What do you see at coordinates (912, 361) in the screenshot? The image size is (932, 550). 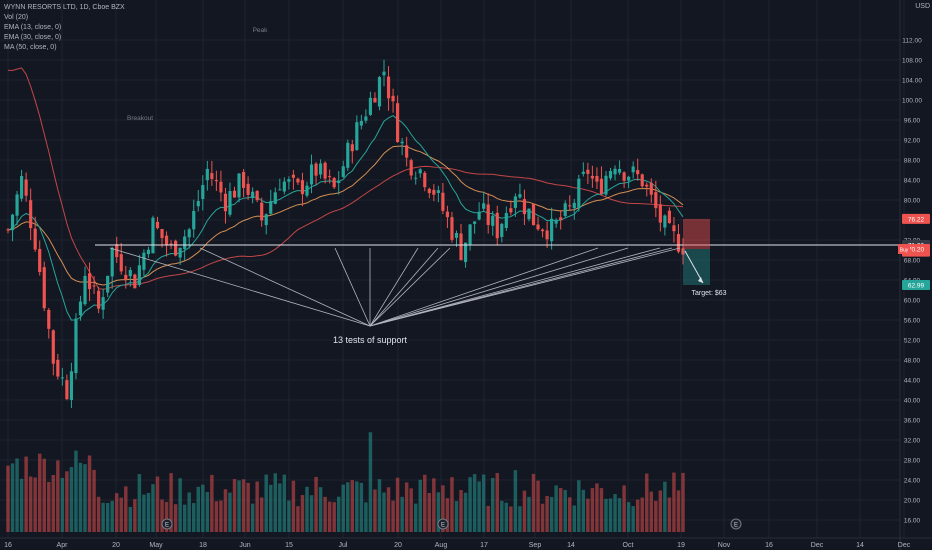 I see `y-tick-label: 48.00` at bounding box center [912, 361].